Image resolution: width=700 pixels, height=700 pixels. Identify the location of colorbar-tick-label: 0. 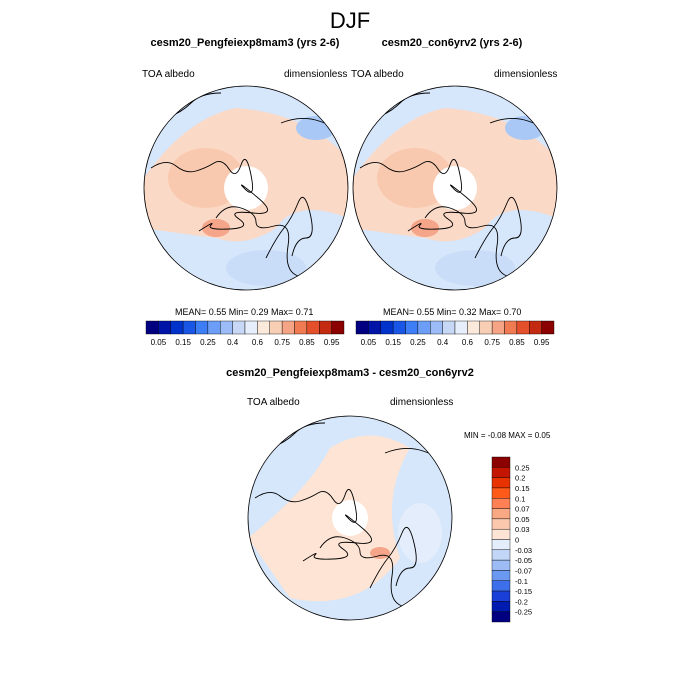
(517, 540).